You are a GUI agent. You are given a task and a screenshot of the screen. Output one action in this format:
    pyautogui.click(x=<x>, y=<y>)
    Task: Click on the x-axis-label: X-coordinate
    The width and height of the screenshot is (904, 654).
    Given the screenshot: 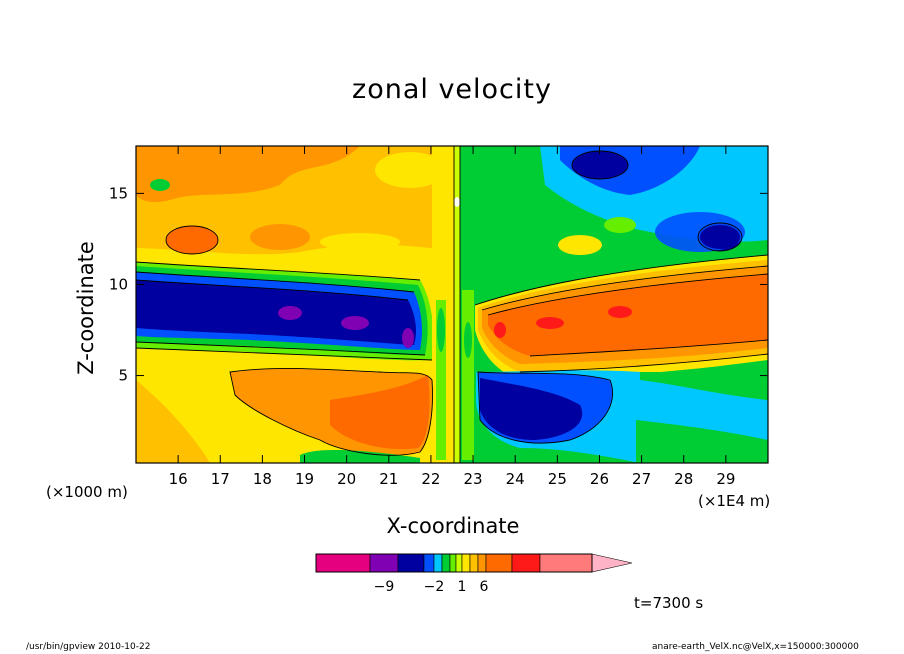 What is the action you would take?
    pyautogui.click(x=453, y=526)
    